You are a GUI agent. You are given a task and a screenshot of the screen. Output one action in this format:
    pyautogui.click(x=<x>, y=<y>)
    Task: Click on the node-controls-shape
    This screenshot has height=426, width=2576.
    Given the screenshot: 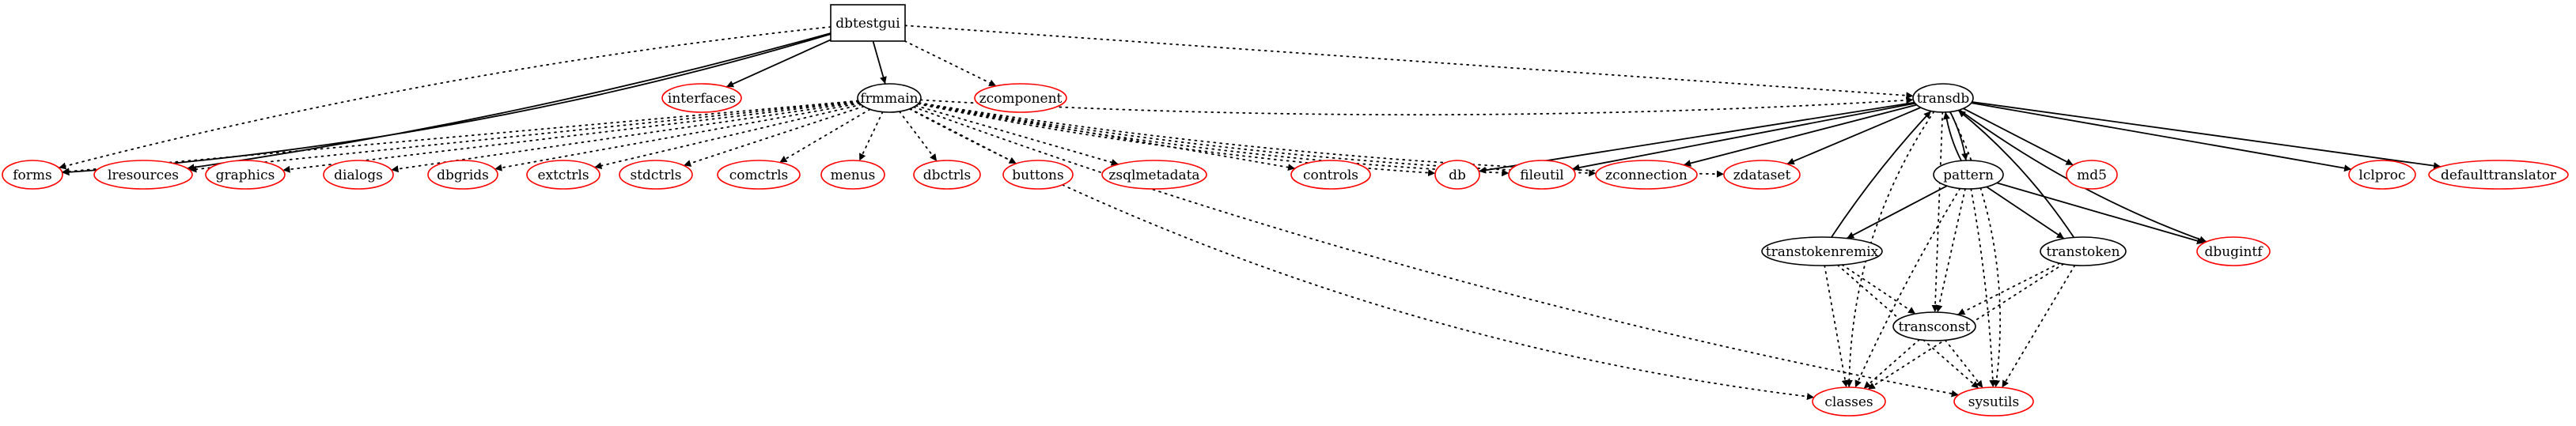 What is the action you would take?
    pyautogui.click(x=1330, y=175)
    